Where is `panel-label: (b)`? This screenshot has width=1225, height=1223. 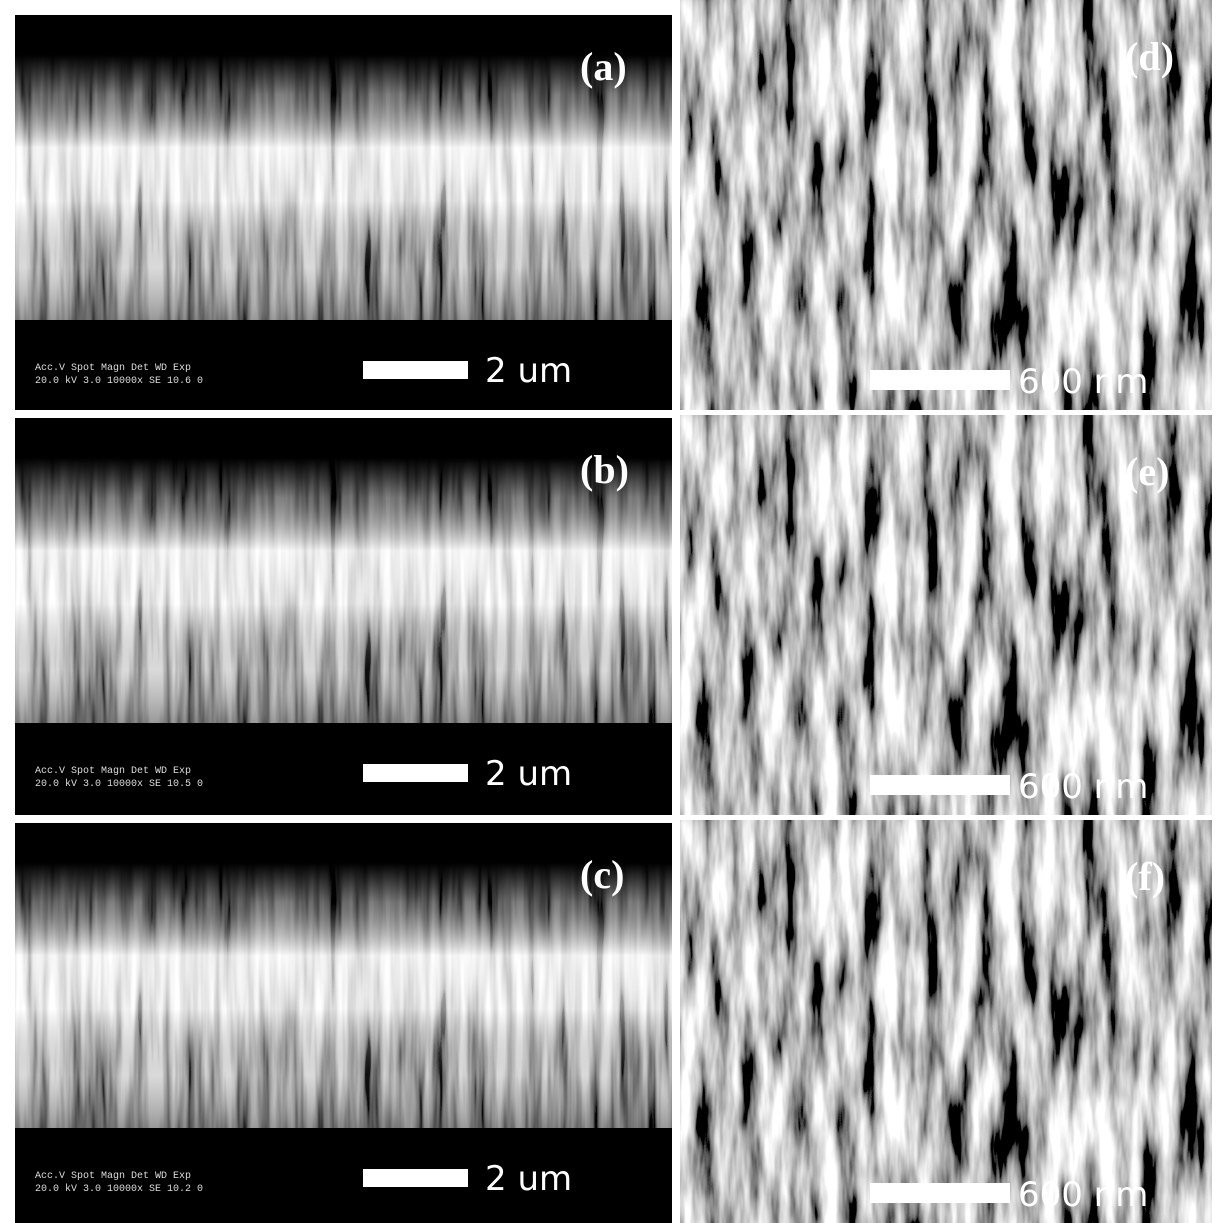 panel-label: (b) is located at coordinates (604, 469).